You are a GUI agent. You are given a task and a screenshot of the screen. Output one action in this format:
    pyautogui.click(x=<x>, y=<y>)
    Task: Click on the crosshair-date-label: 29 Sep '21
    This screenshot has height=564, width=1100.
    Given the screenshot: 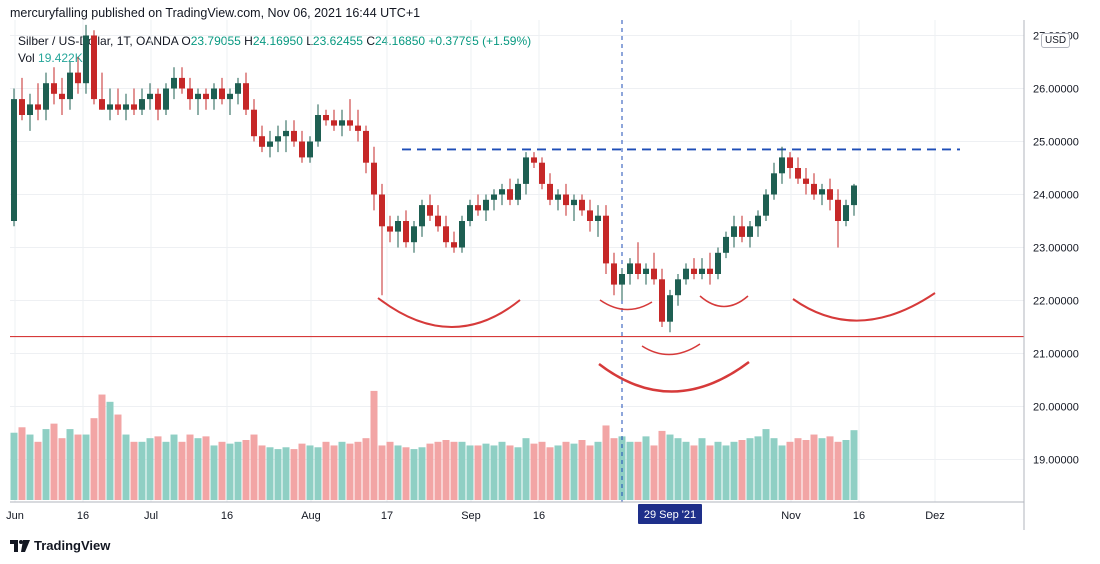 What is the action you would take?
    pyautogui.click(x=670, y=514)
    